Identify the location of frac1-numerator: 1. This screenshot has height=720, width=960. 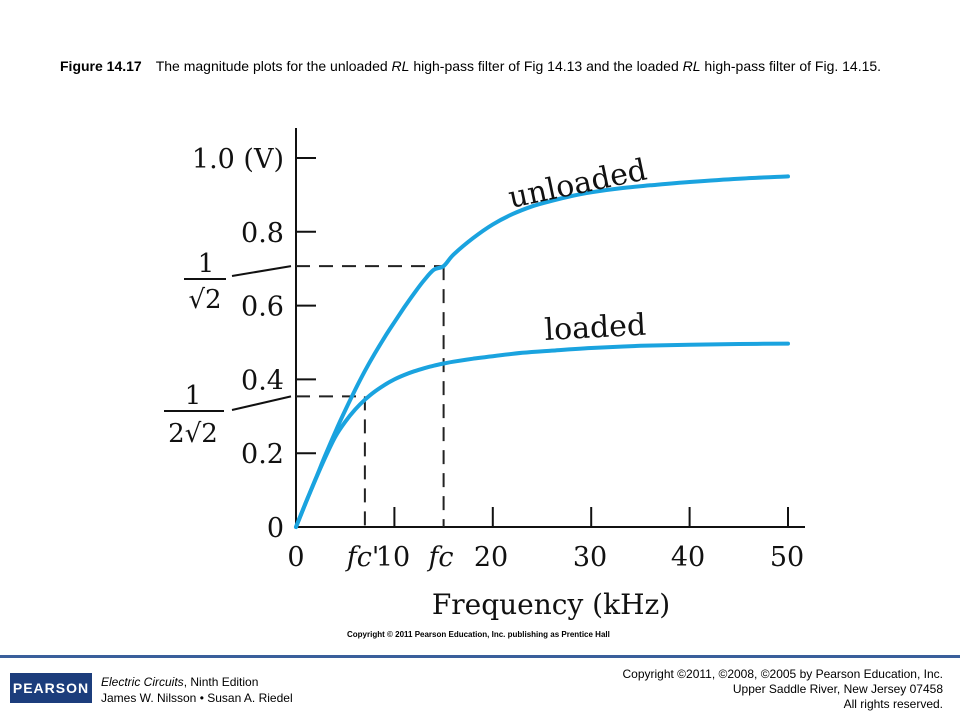
(206, 264).